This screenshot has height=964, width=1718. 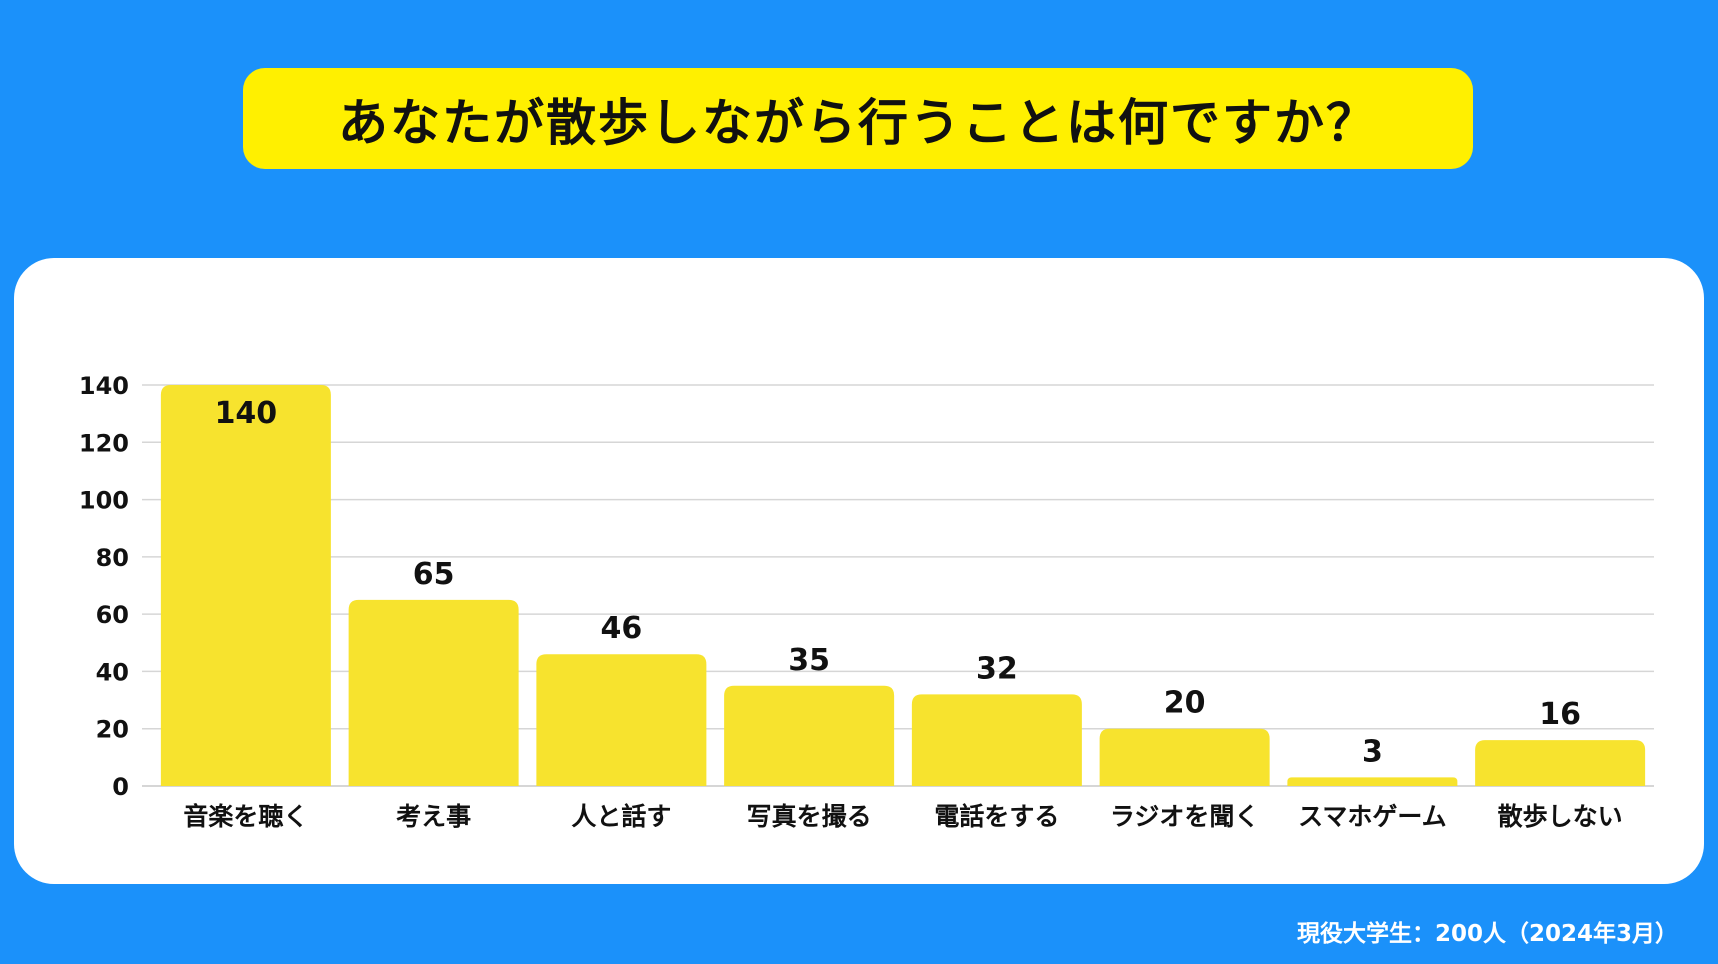 I want to click on y-tick-label: 60, so click(x=112, y=615).